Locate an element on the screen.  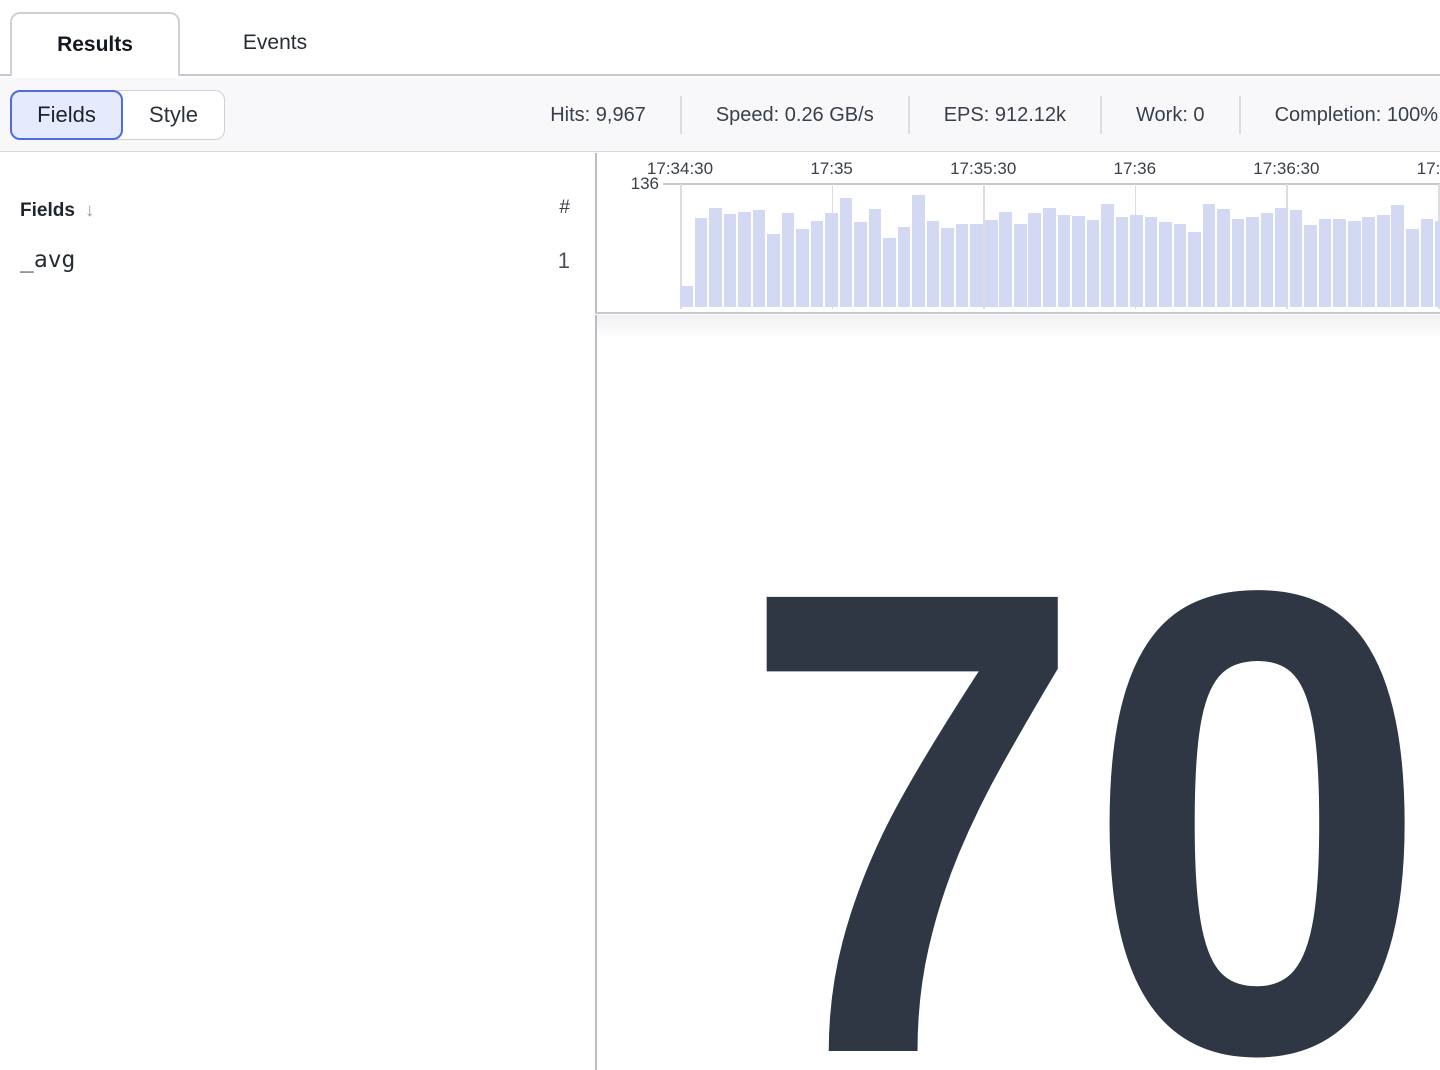
tab-events-label: Events is located at coordinates (275, 42).